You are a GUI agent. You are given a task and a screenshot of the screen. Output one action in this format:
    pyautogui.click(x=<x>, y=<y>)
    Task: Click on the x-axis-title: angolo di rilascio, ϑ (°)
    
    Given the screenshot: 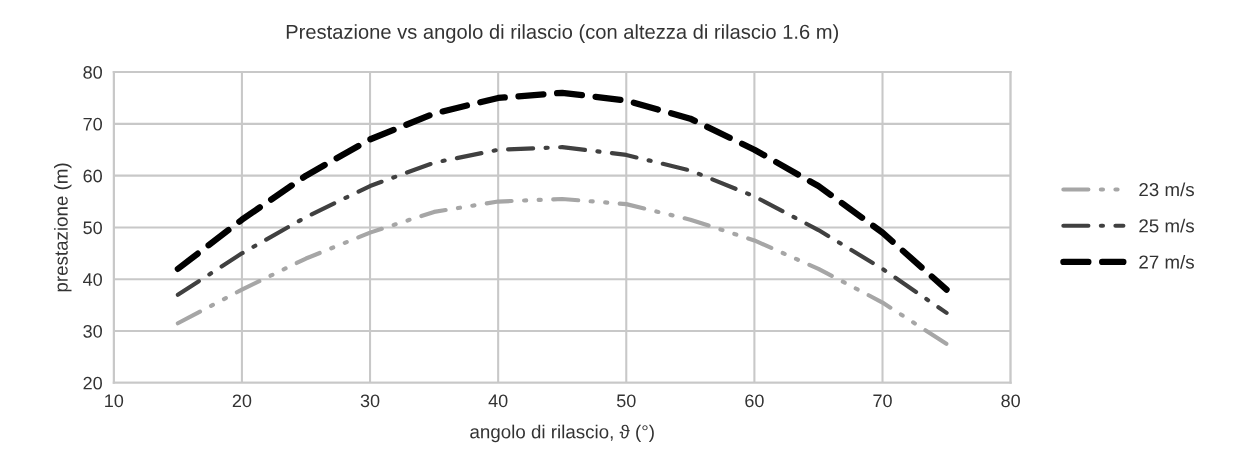 What is the action you would take?
    pyautogui.click(x=562, y=433)
    